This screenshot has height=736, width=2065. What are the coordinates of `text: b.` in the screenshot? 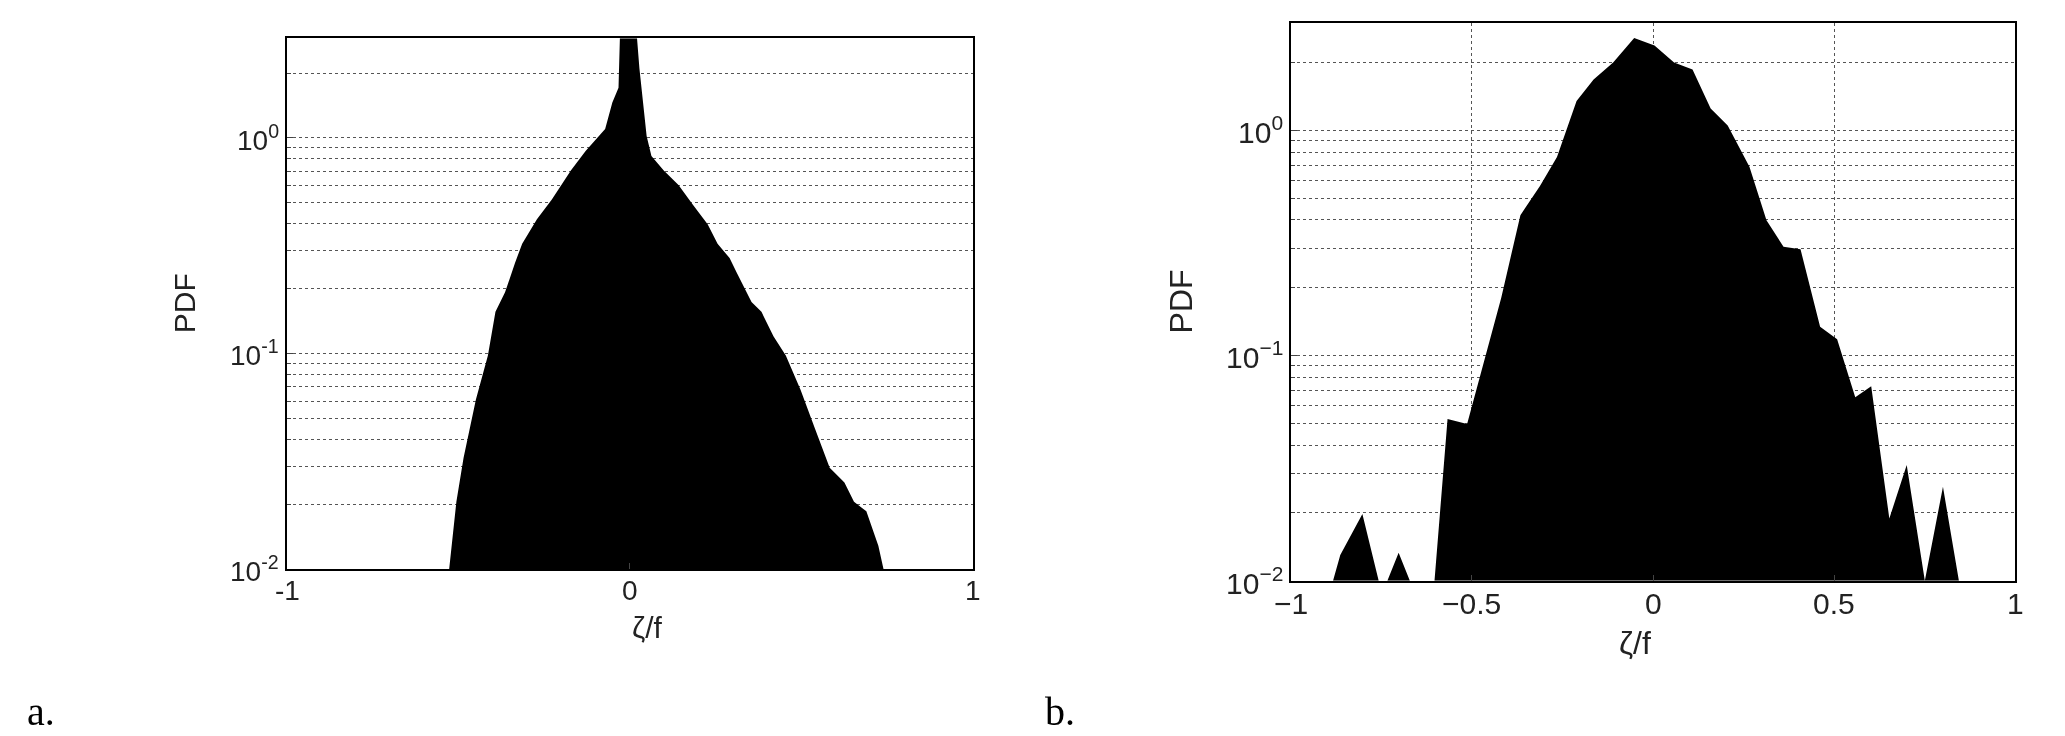 It's located at (1060, 711).